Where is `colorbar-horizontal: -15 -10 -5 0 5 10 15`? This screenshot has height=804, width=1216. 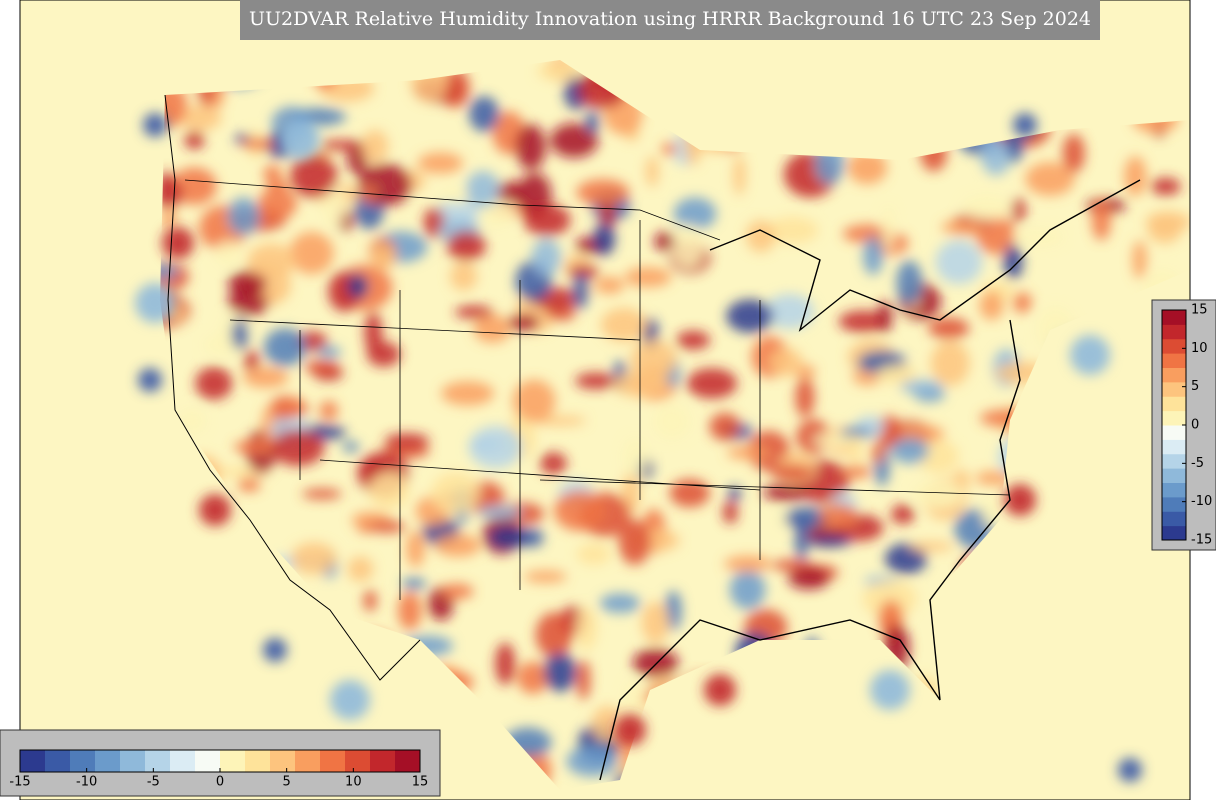 colorbar-horizontal: -15 -10 -5 0 5 10 15 is located at coordinates (219, 769).